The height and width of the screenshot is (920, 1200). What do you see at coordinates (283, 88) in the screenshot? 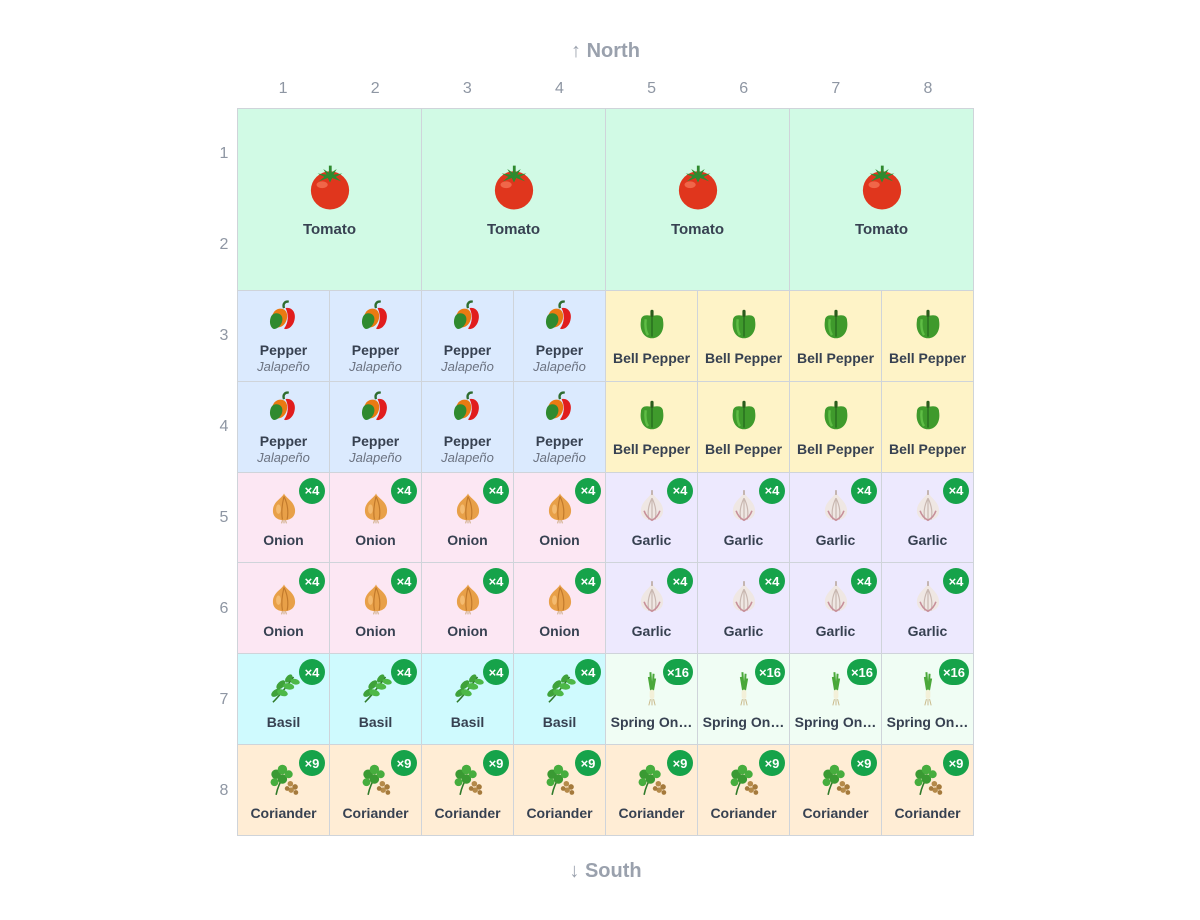
I see `column-label: 1` at bounding box center [283, 88].